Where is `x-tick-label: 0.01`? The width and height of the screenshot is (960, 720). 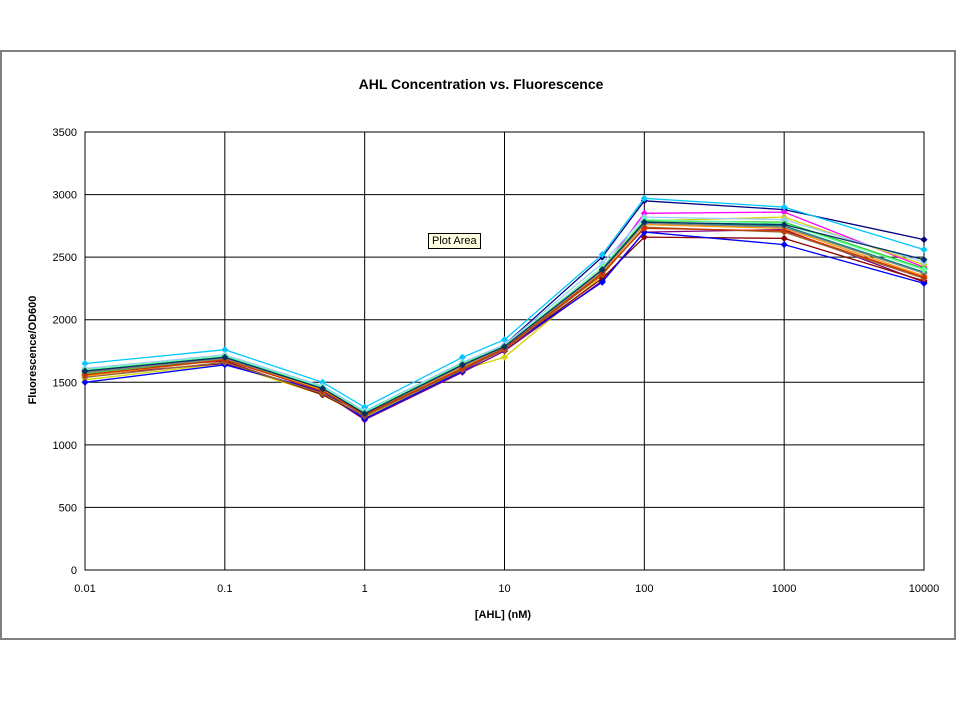 x-tick-label: 0.01 is located at coordinates (84, 589).